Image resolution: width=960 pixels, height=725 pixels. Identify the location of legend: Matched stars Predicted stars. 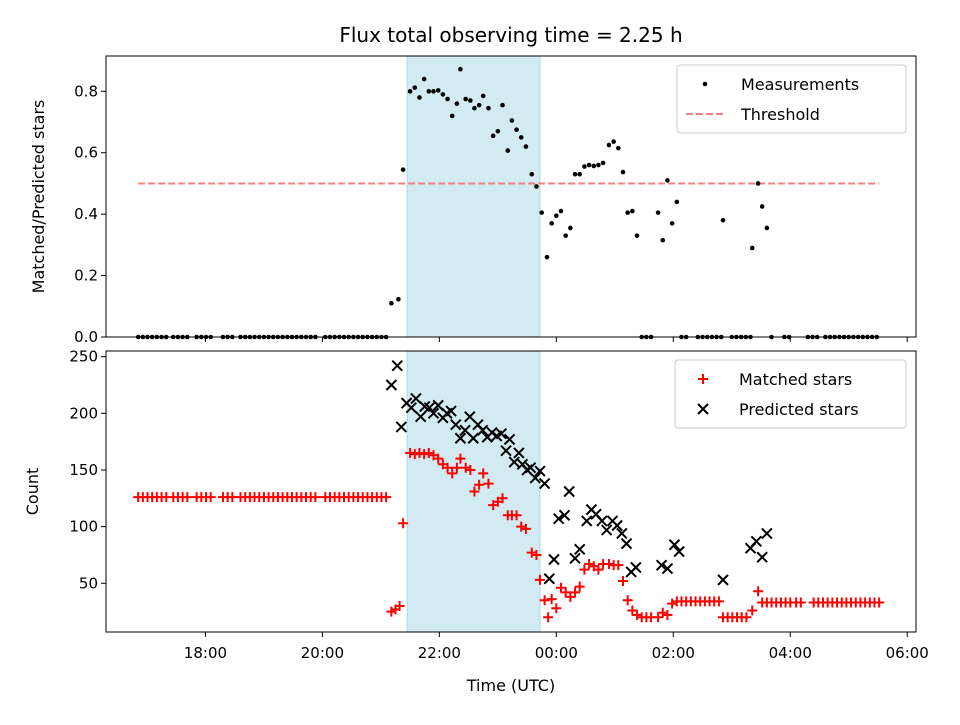
(790, 394).